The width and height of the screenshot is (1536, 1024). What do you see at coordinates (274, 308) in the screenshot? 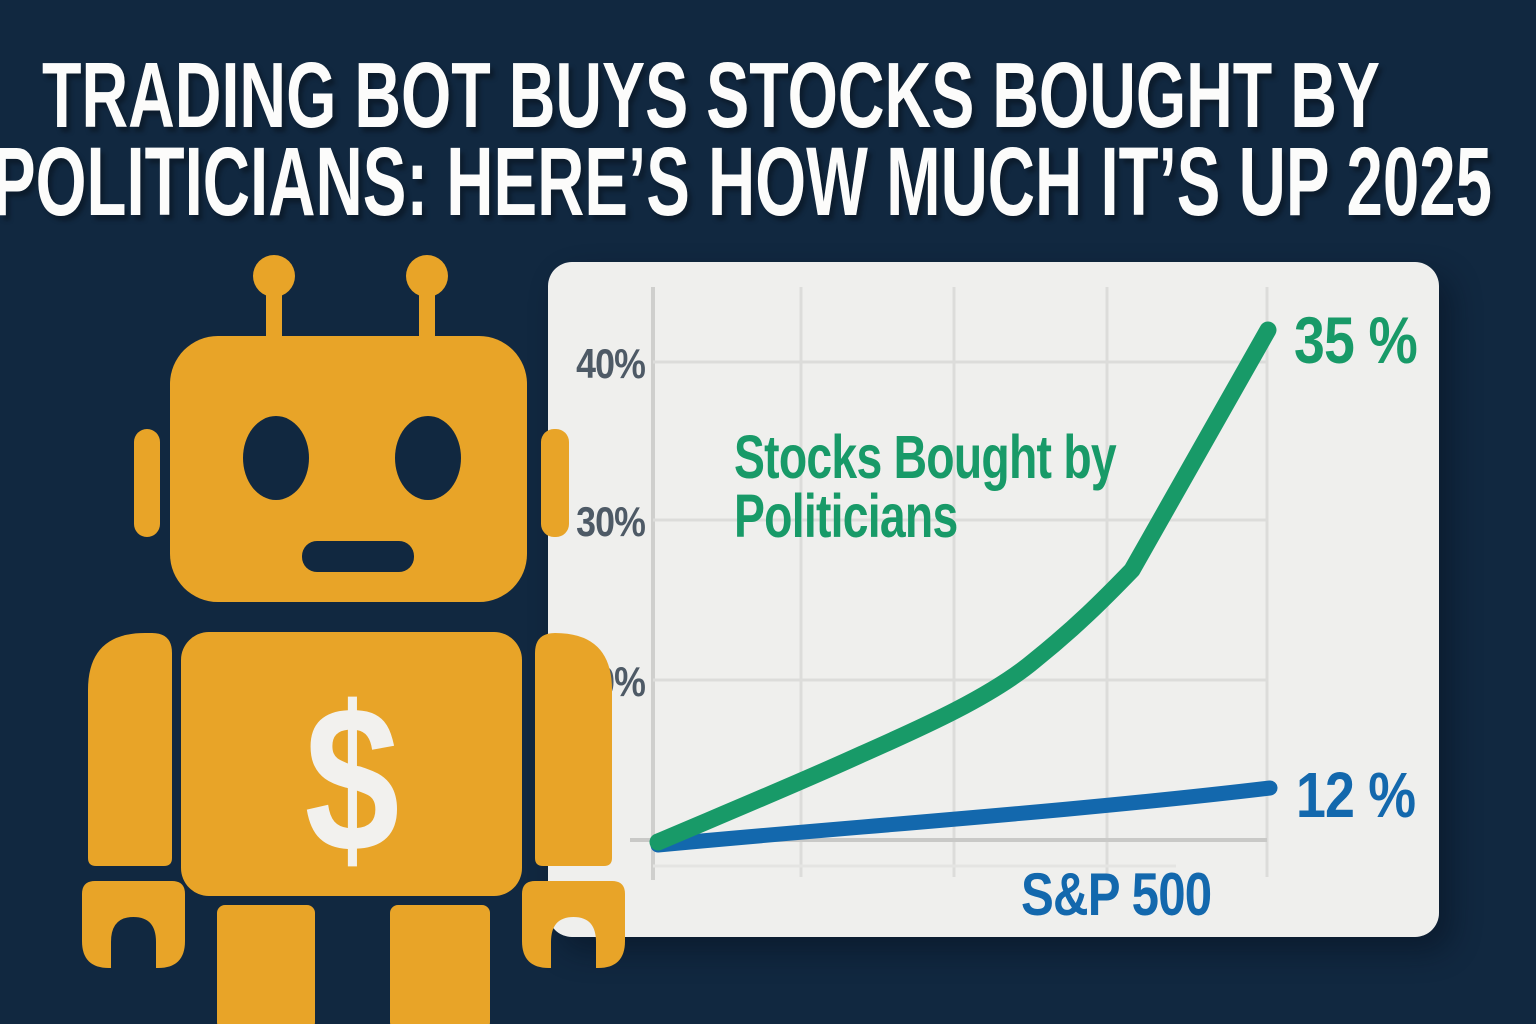
I see `robot-antenna-stalk-left` at bounding box center [274, 308].